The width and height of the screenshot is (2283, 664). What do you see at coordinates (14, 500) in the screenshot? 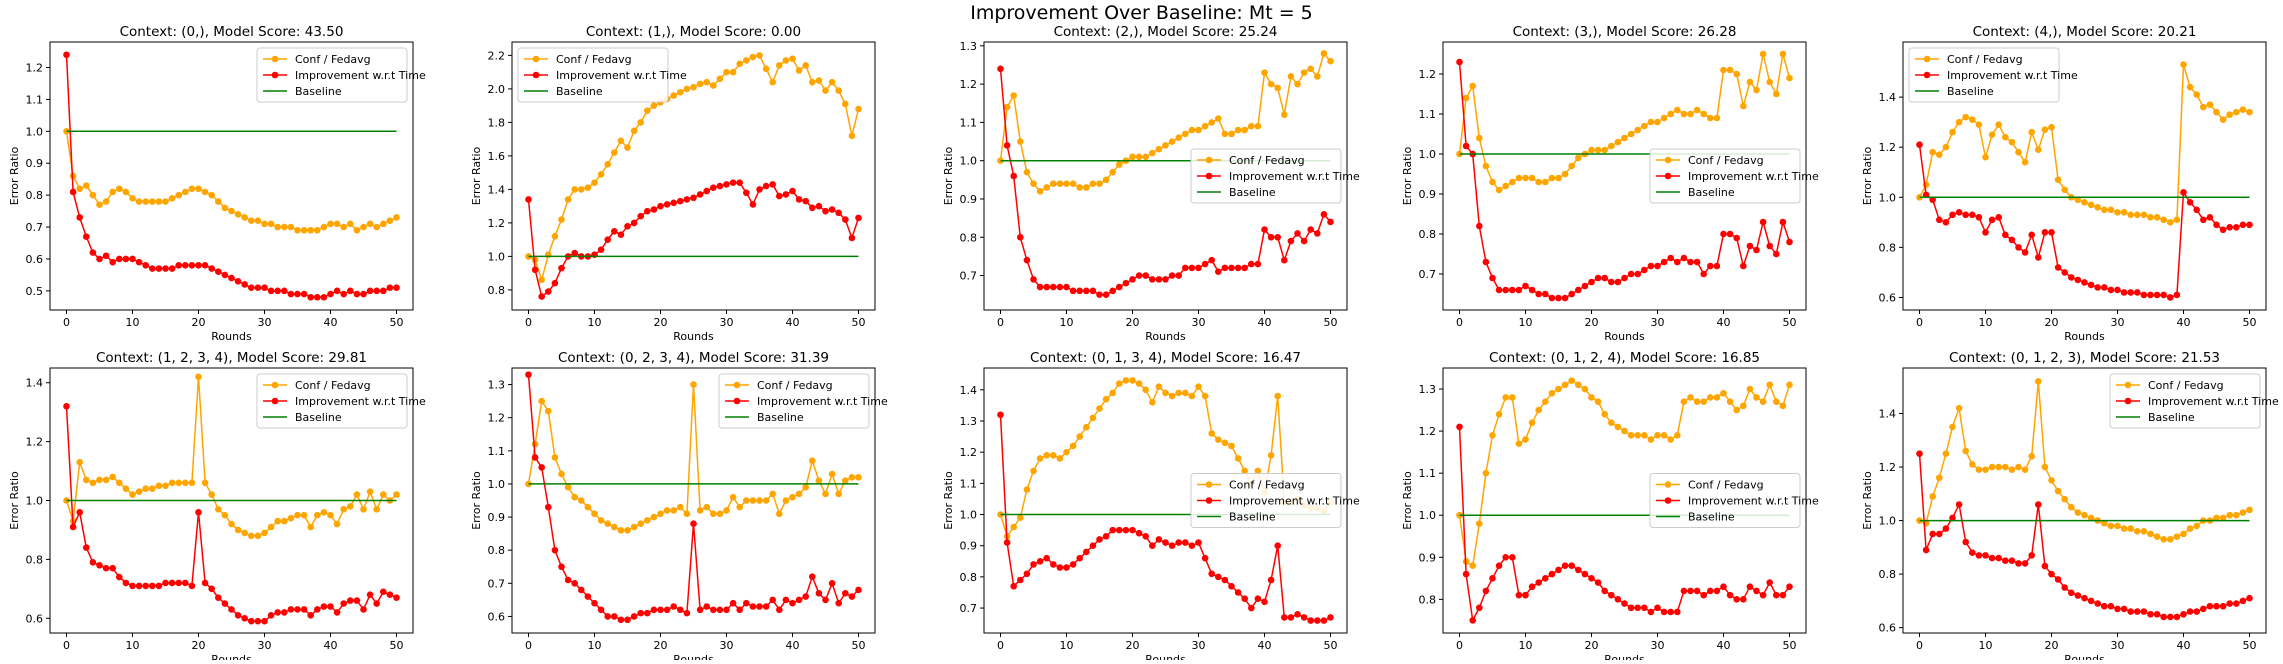
I see `y-axis-label: Error Ratio` at bounding box center [14, 500].